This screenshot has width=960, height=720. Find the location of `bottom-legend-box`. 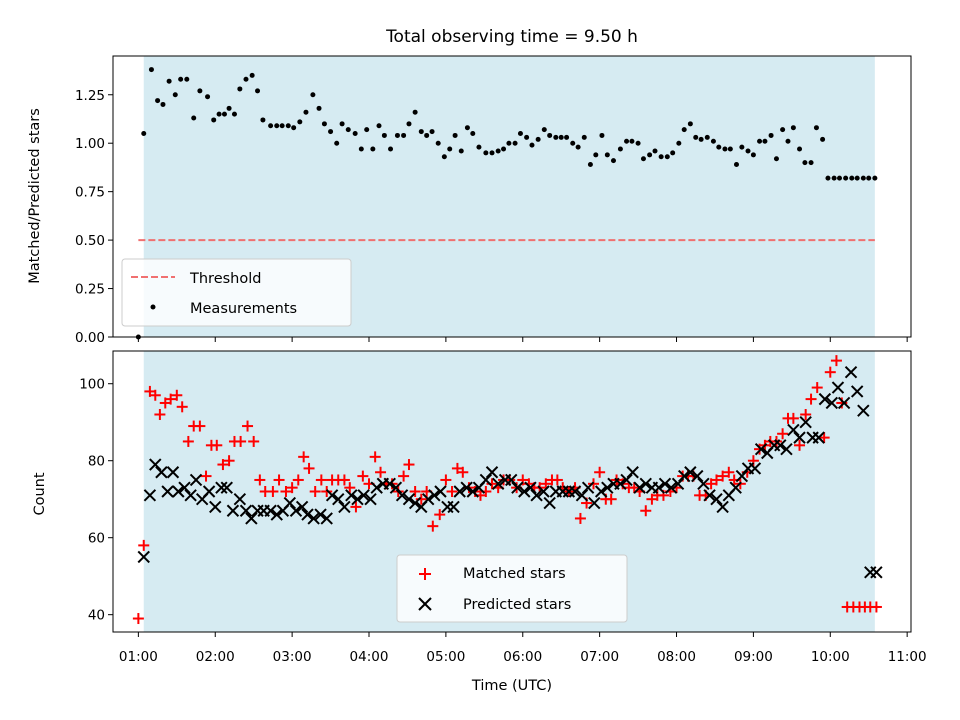

bottom-legend-box is located at coordinates (512, 588).